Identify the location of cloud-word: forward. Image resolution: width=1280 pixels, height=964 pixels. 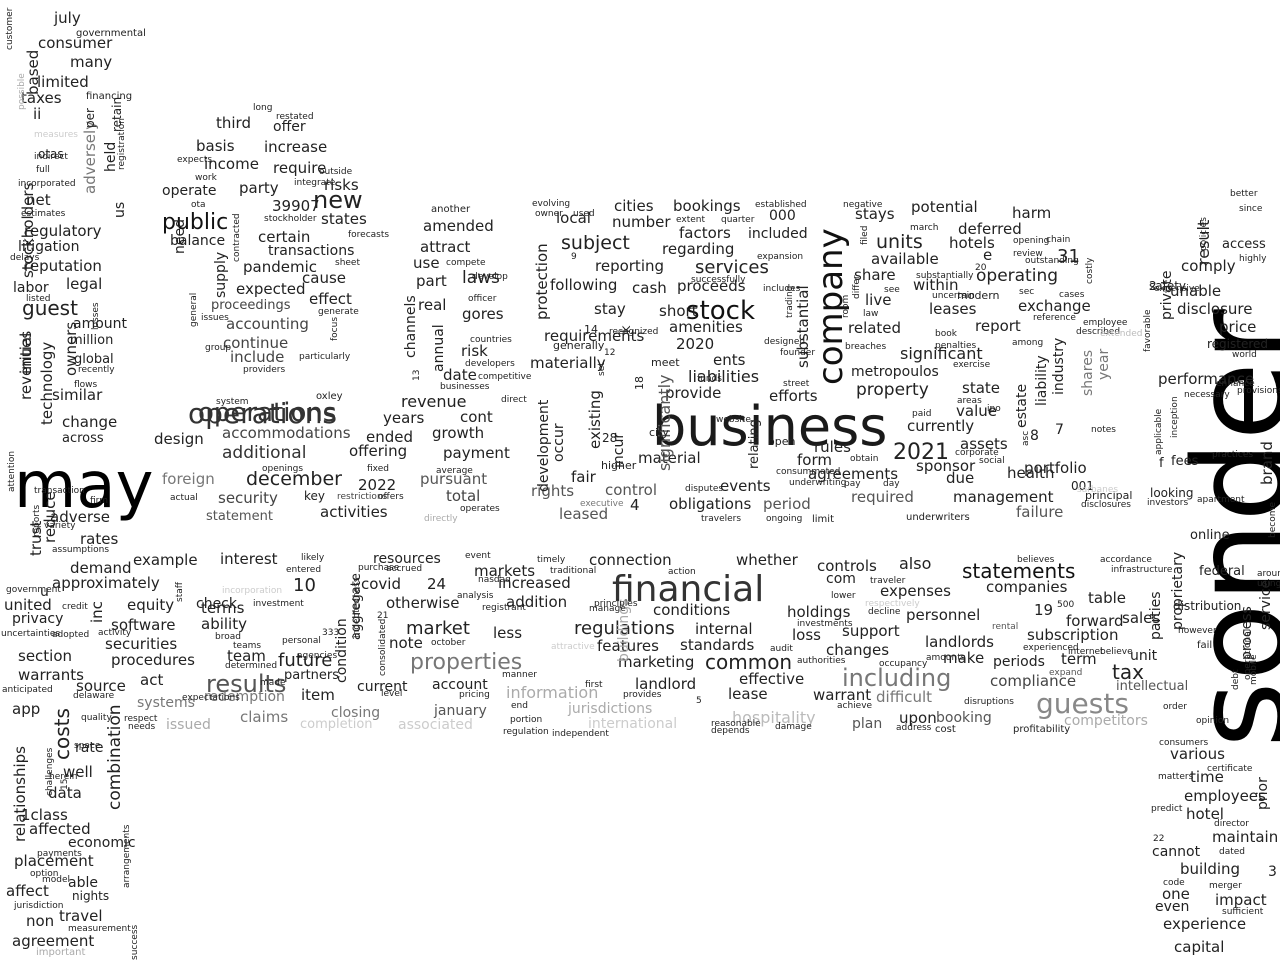
(1095, 621).